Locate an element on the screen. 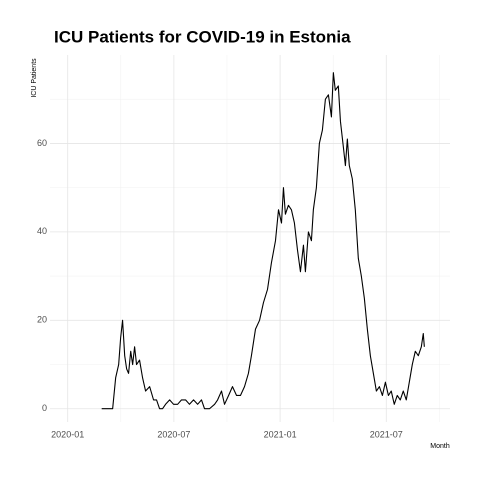  y-tick-label: 20 is located at coordinates (42, 320).